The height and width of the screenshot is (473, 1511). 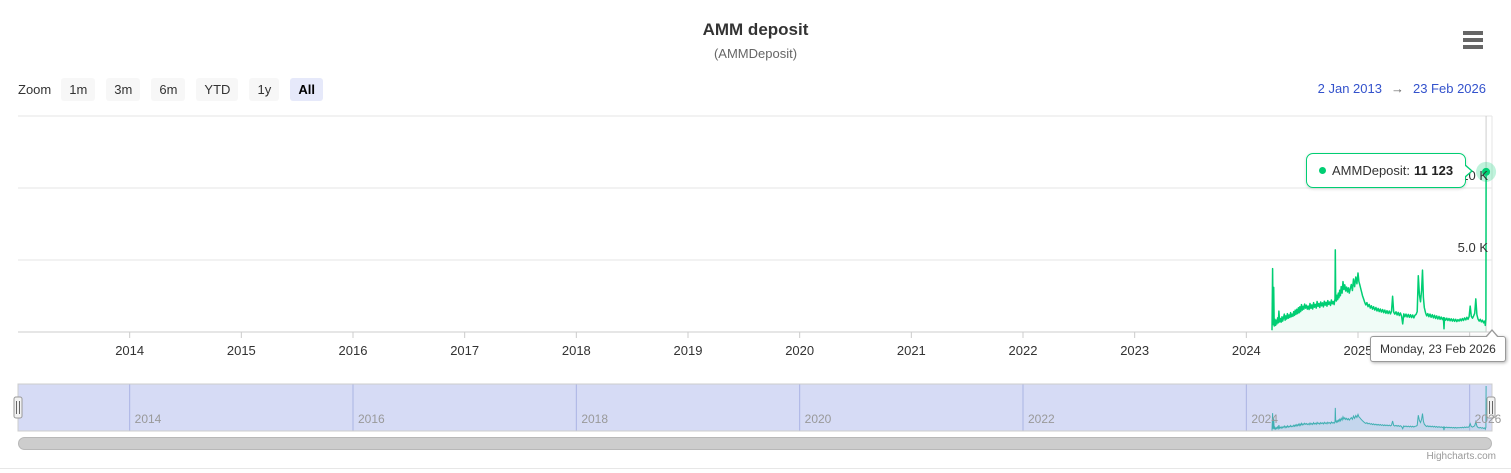 What do you see at coordinates (1135, 350) in the screenshot?
I see `x-axis-label: 2023` at bounding box center [1135, 350].